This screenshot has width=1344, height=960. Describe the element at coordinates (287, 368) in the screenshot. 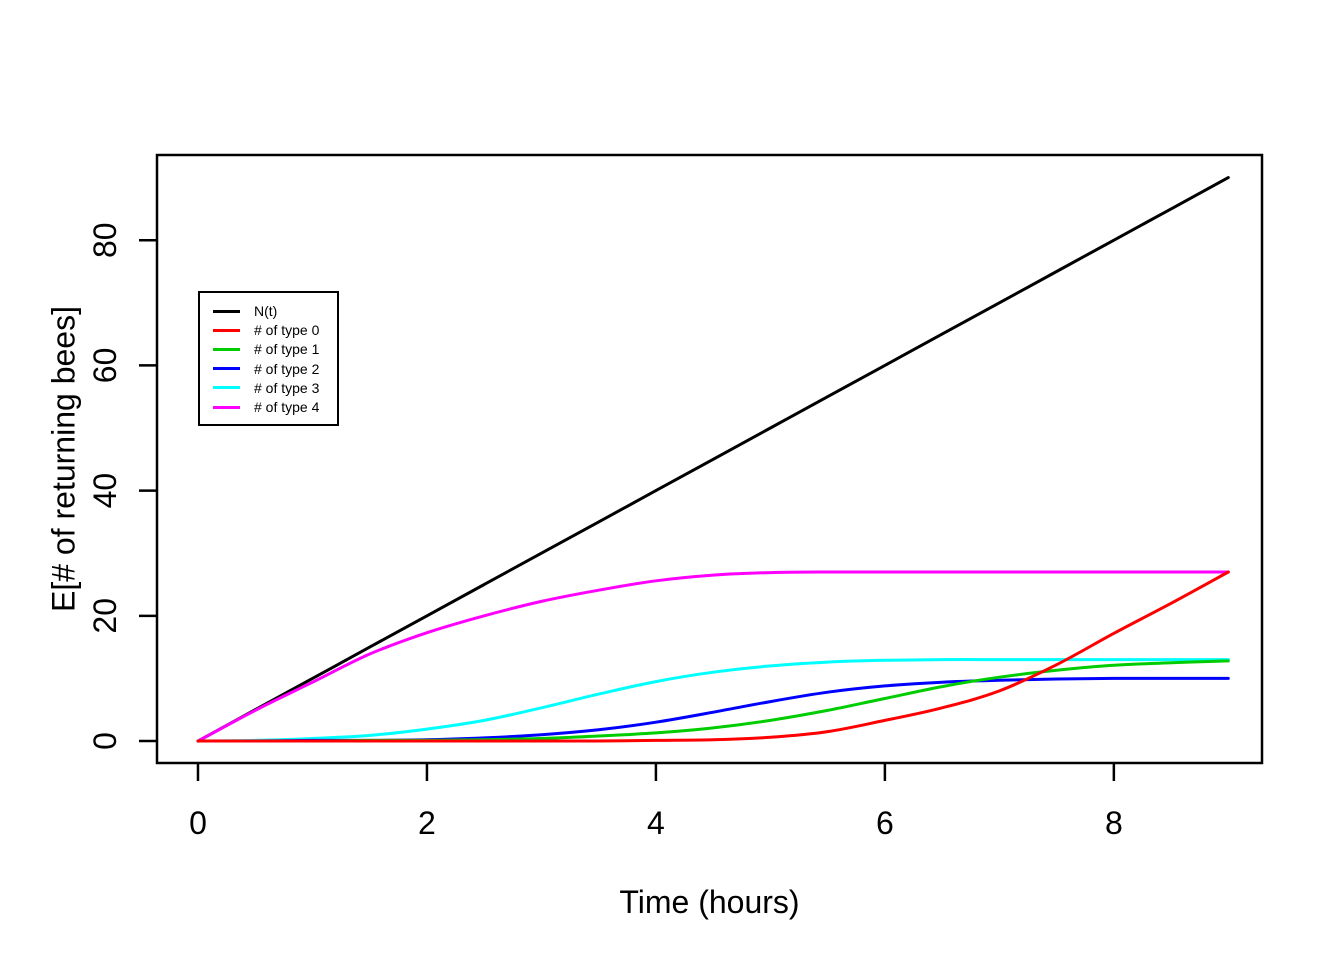

I see `legend-item-label: # of type 2` at that location.